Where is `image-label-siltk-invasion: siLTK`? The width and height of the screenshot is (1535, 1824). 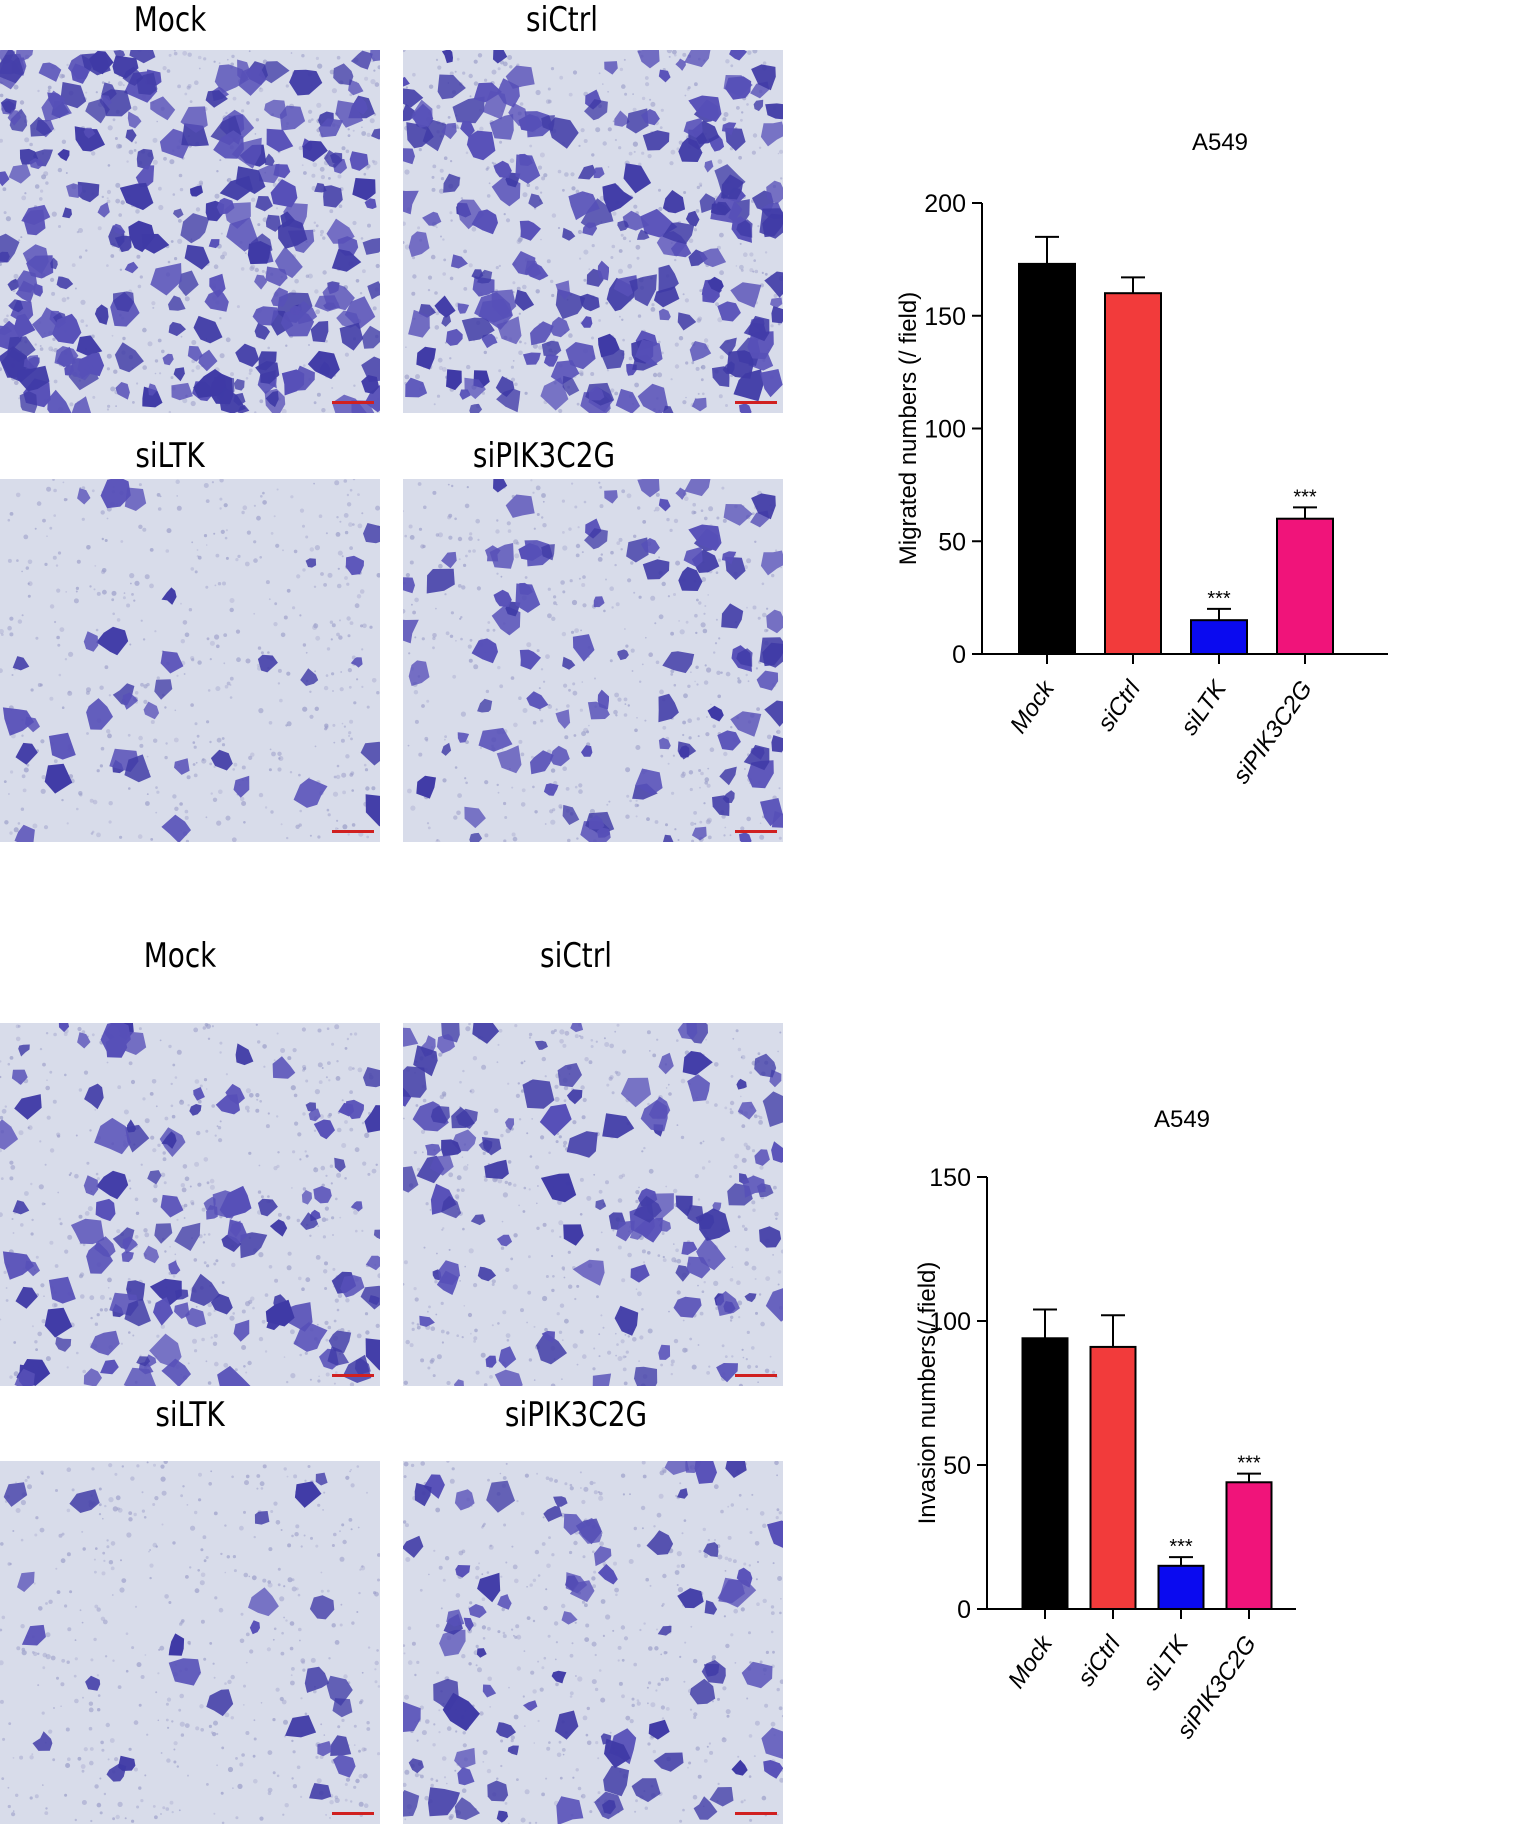
image-label-siltk-invasion: siLTK is located at coordinates (190, 1415).